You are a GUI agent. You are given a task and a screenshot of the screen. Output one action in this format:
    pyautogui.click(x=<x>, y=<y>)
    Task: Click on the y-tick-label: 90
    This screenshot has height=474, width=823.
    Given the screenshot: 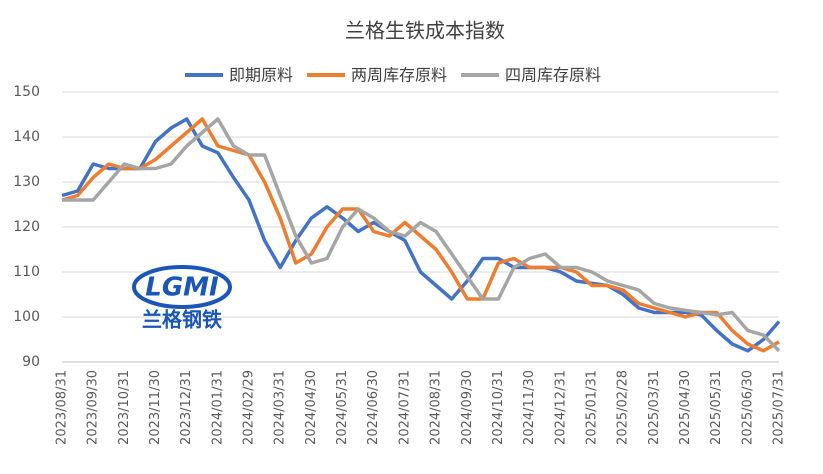 What is the action you would take?
    pyautogui.click(x=31, y=362)
    